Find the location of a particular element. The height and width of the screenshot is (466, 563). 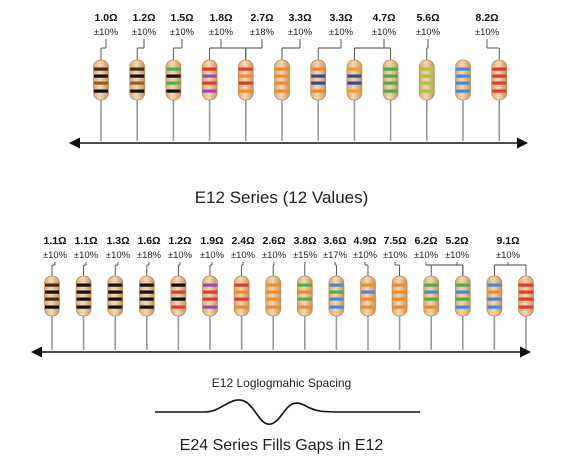

resistor-value-label: 1.0Ω is located at coordinates (105, 18).